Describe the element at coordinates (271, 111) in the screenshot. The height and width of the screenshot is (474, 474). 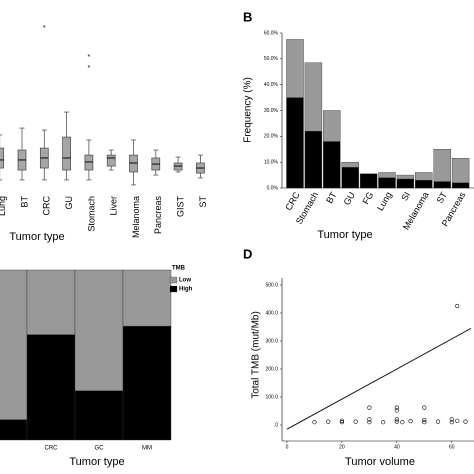
I see `y-tick-label: 30.0%` at that location.